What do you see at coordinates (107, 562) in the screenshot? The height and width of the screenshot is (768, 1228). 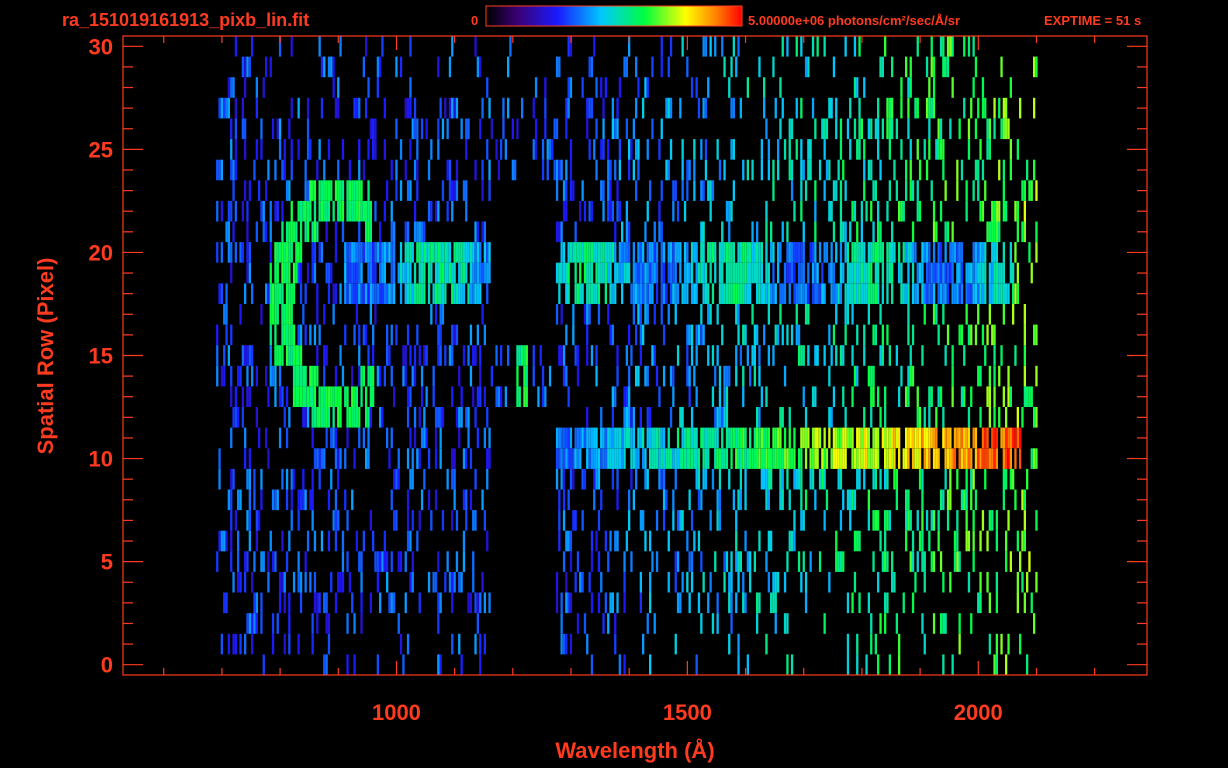 I see `y-tick-label: 5` at bounding box center [107, 562].